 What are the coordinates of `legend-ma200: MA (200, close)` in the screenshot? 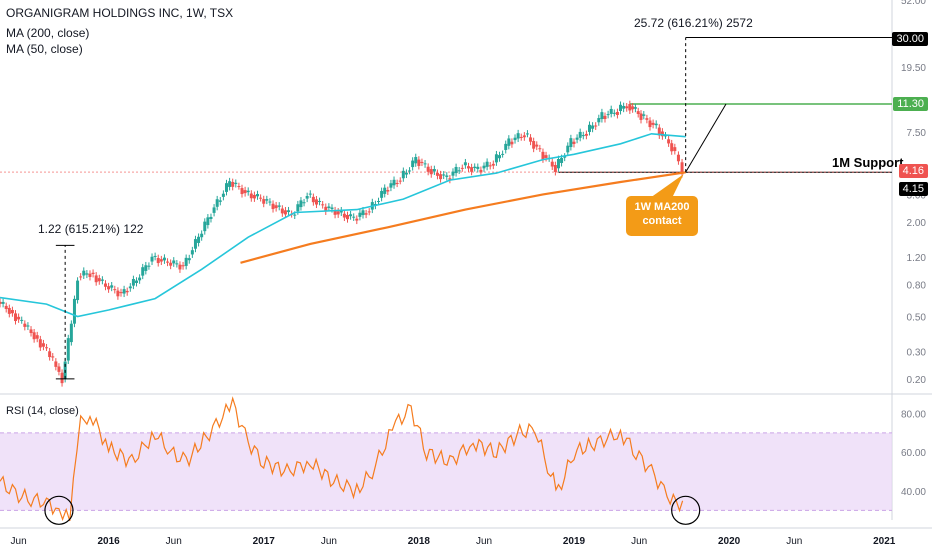 It's located at (48, 33).